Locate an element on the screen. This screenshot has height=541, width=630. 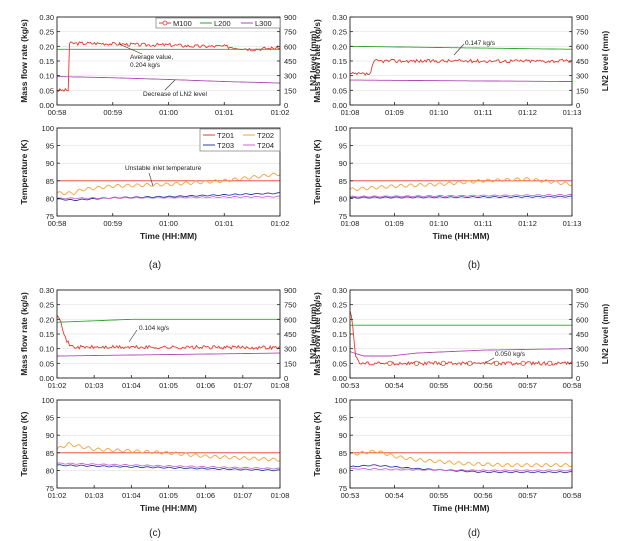
x-tick-label: 01:08 is located at coordinates (350, 112).